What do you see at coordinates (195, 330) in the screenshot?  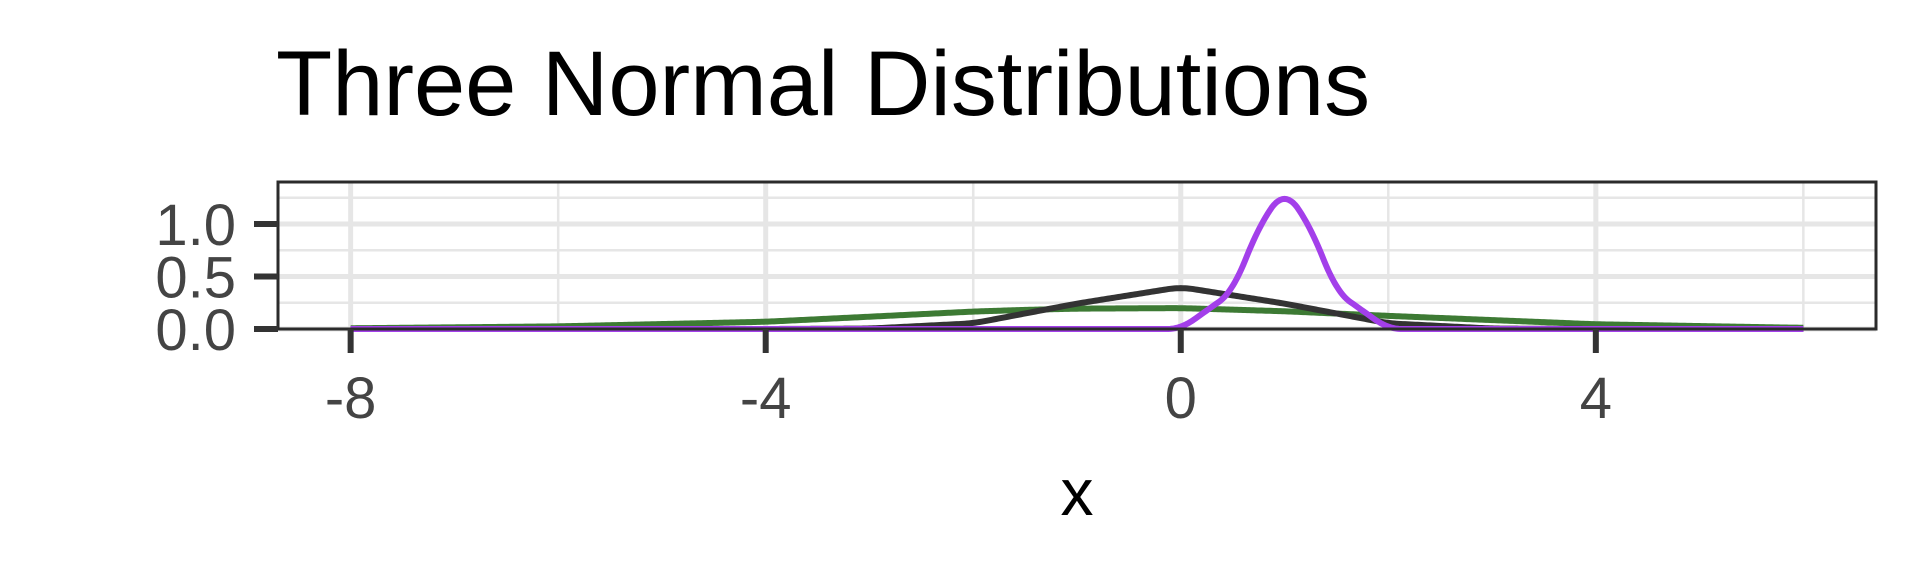 I see `y-tick-label: 0.0` at bounding box center [195, 330].